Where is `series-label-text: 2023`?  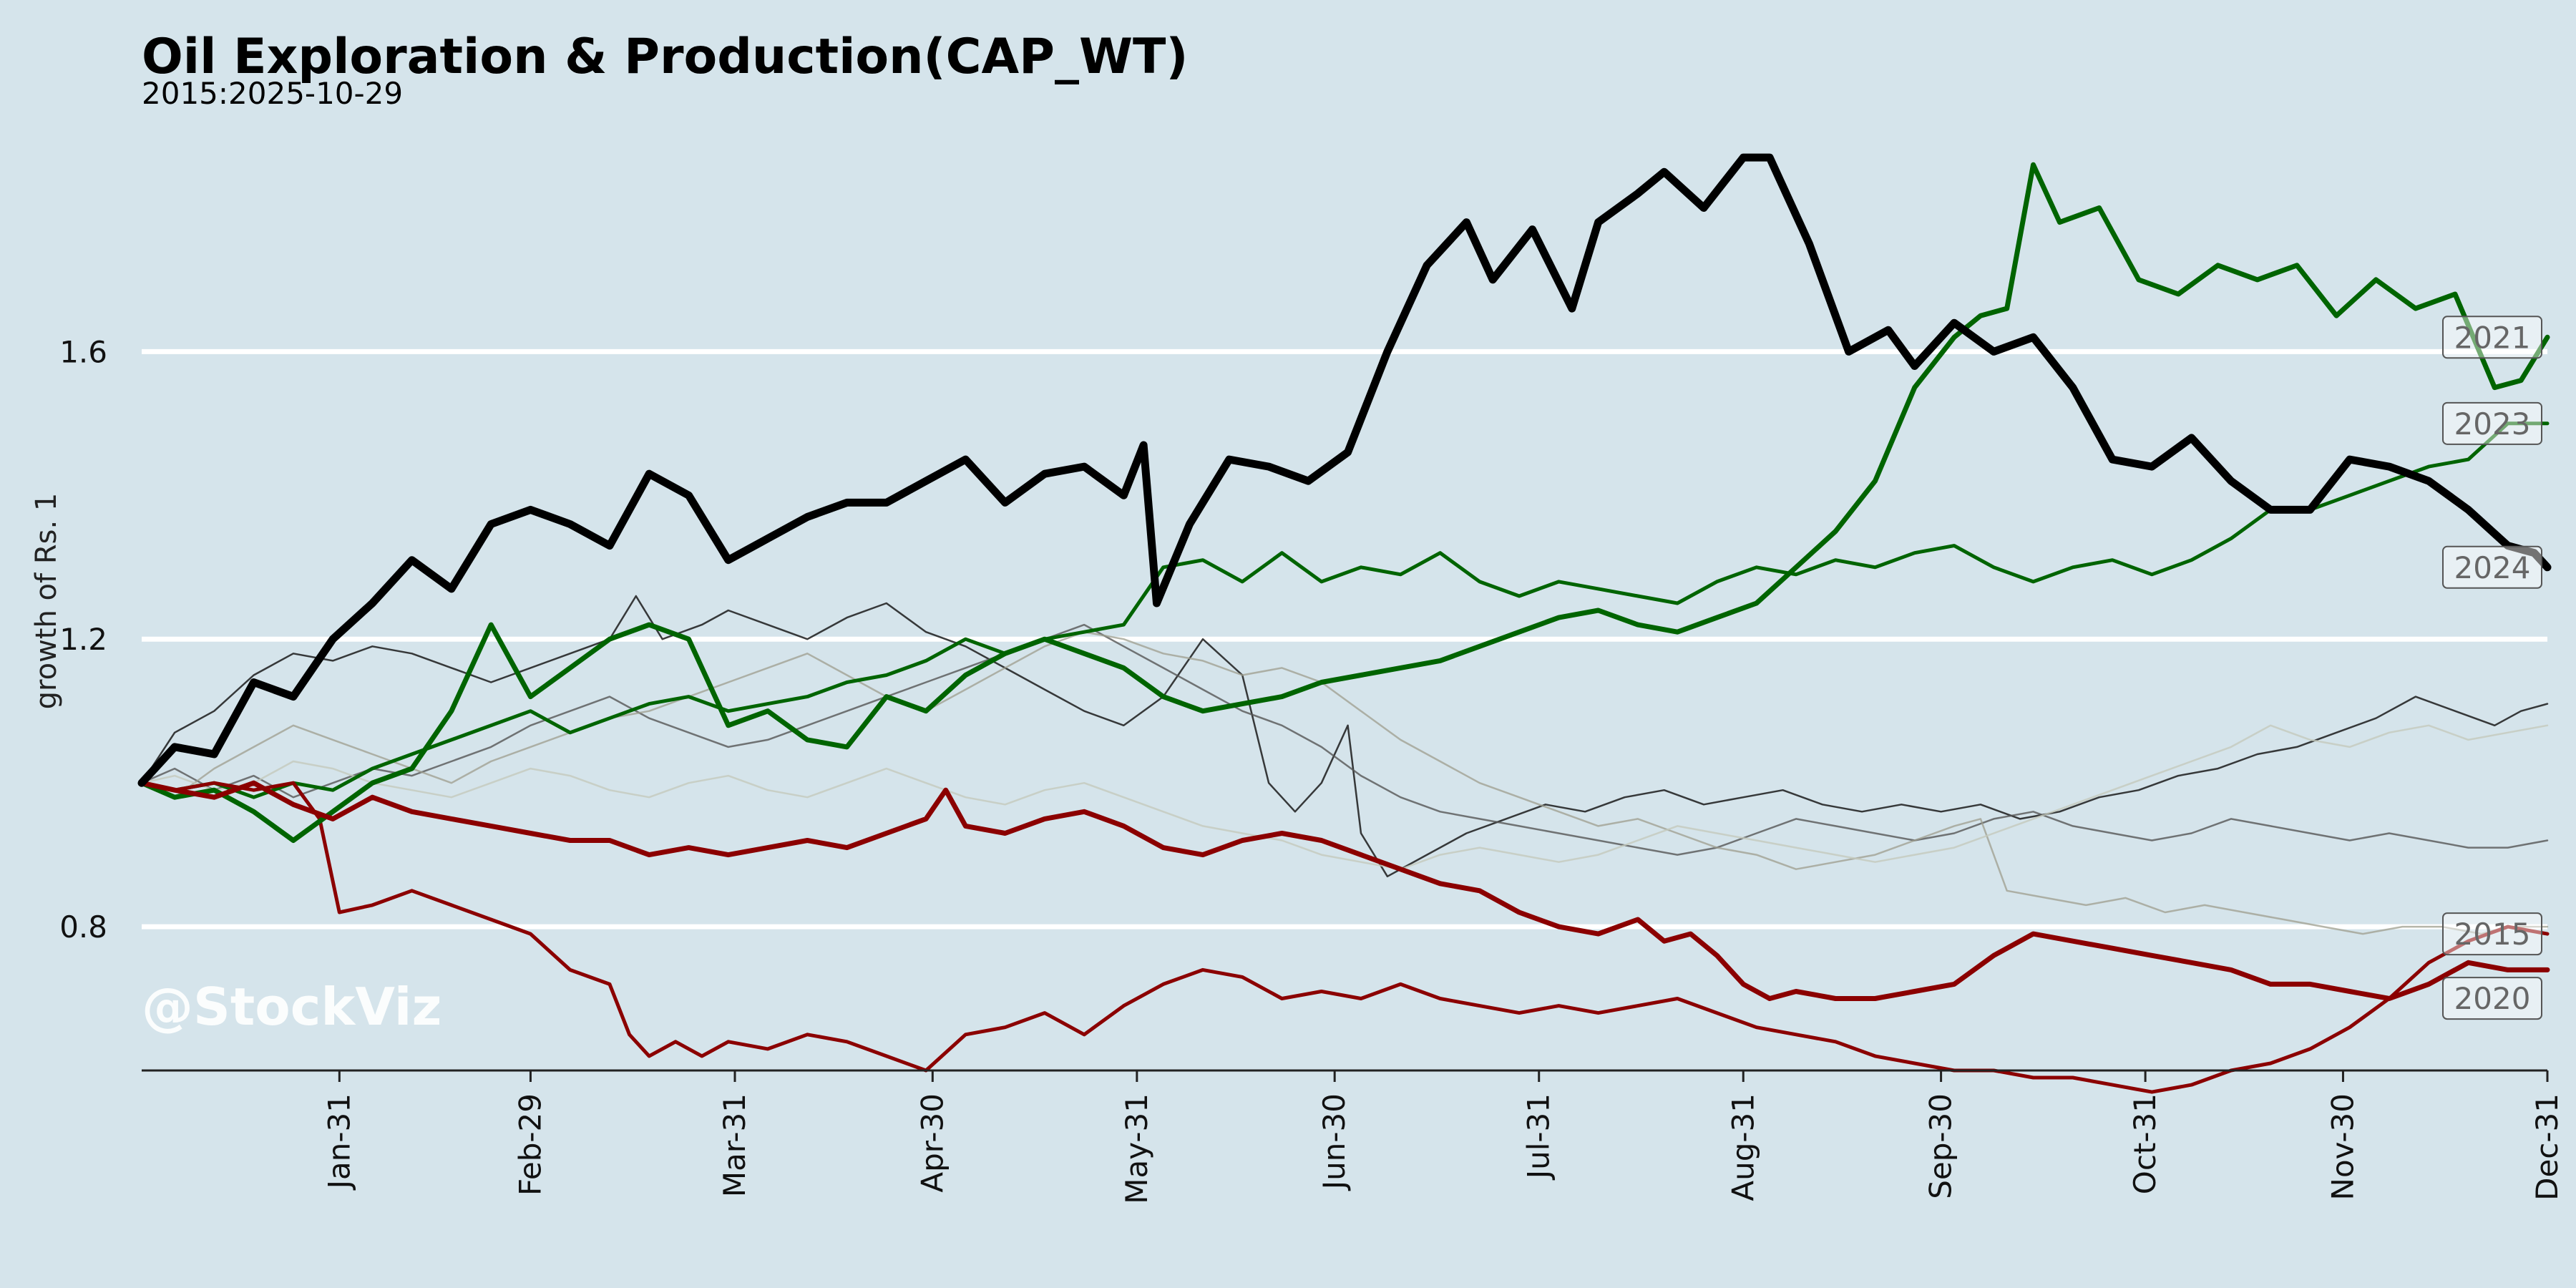 series-label-text: 2023 is located at coordinates (2492, 423).